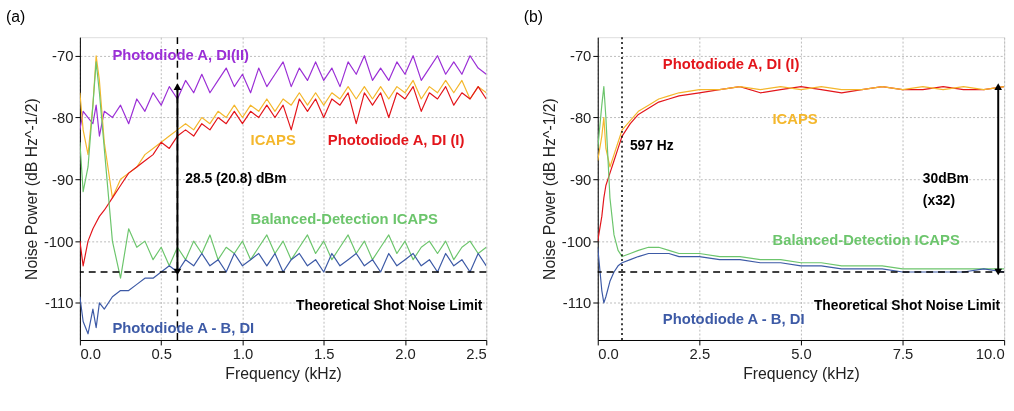 This screenshot has height=411, width=1014. Describe the element at coordinates (15, 16) in the screenshot. I see `chart-title: (a)` at that location.